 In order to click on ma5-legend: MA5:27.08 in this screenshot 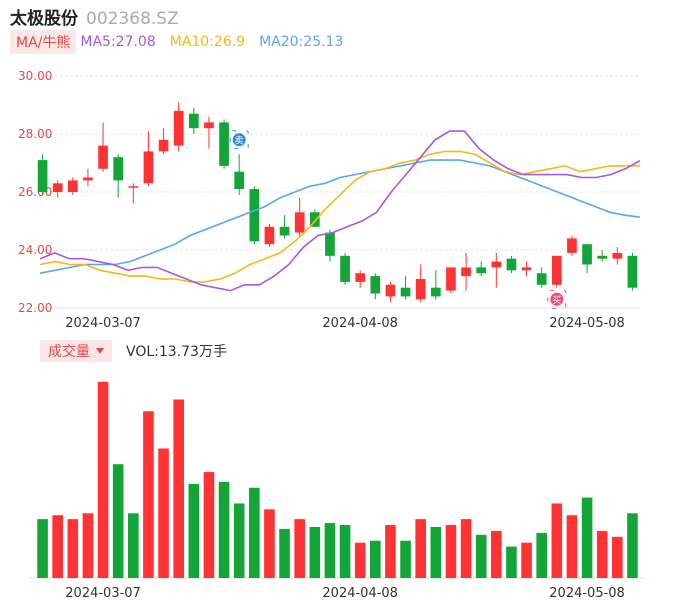, I will do `click(118, 42)`.